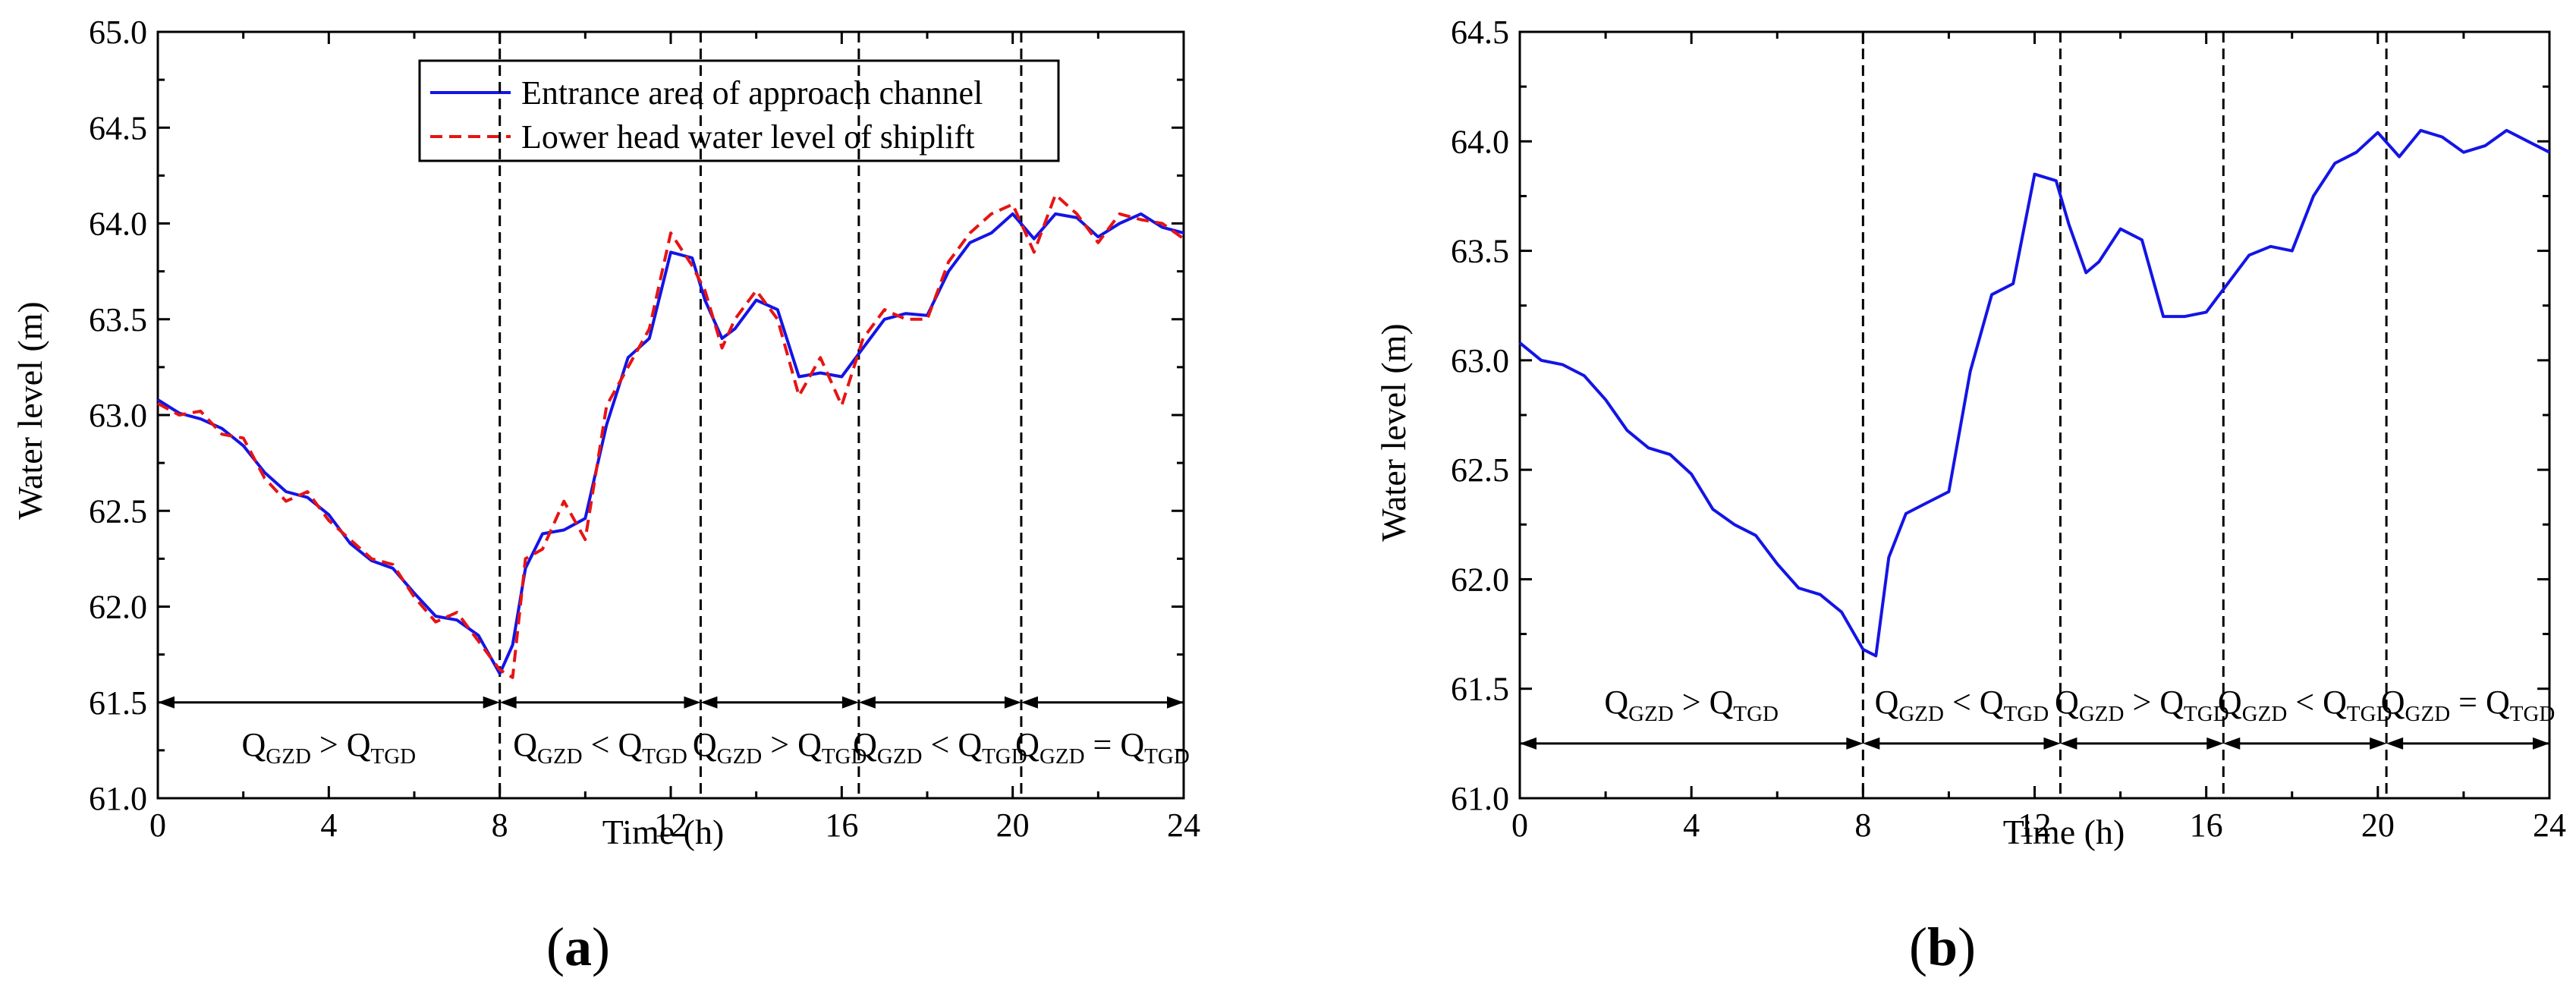 The width and height of the screenshot is (2576, 997). Describe the element at coordinates (747, 137) in the screenshot. I see `legend-entry: Lower head water level of shiplift` at that location.